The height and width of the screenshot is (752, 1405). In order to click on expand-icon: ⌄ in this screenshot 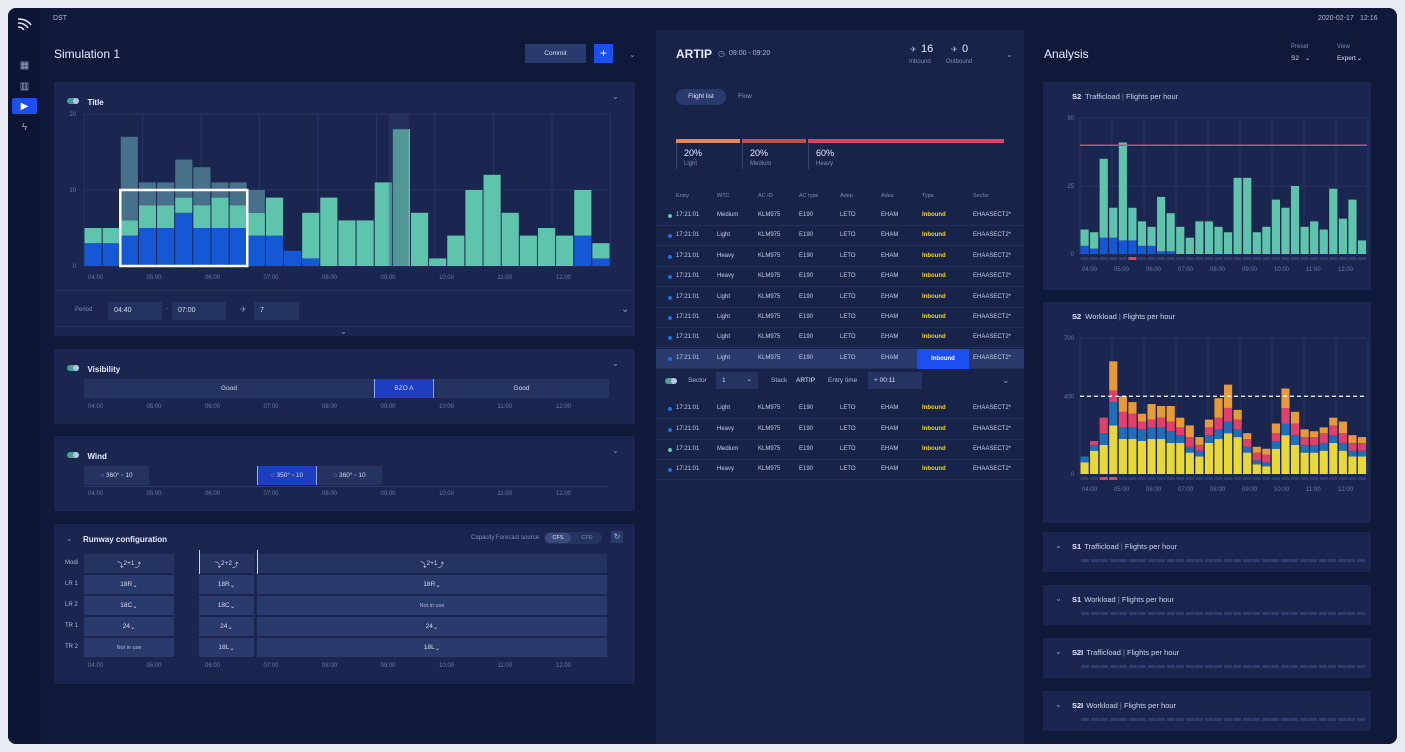, I will do `click(343, 331)`.